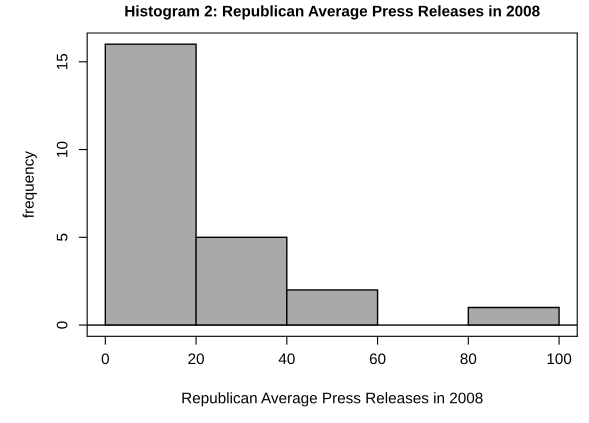 The image size is (589, 423). Describe the element at coordinates (62, 237) in the screenshot. I see `y-tick-label: 5` at that location.